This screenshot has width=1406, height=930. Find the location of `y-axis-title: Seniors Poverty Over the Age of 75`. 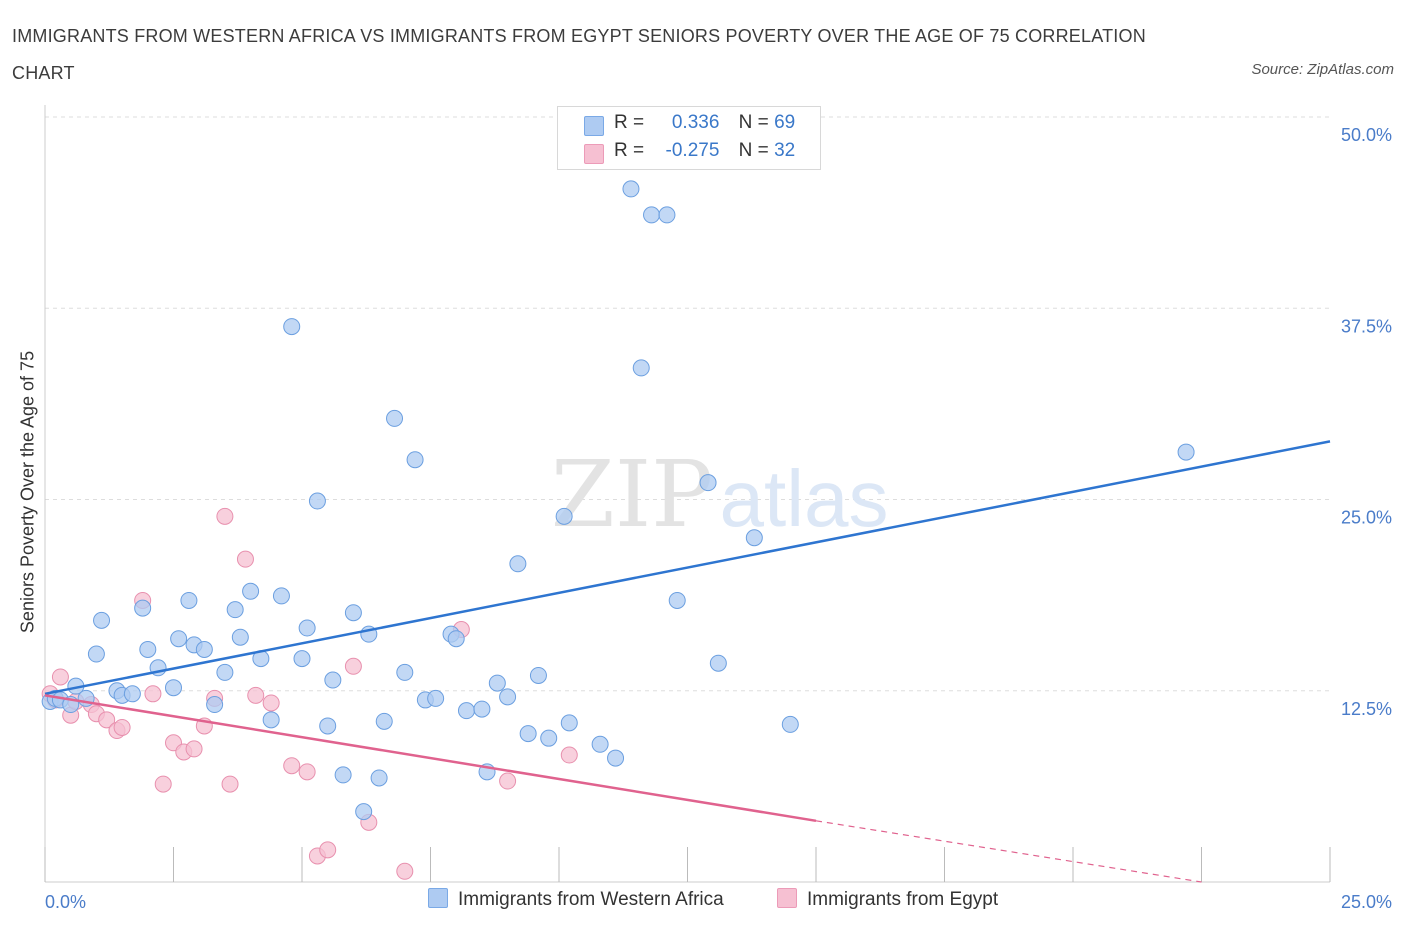

y-axis-title: Seniors Poverty Over the Age of 75 is located at coordinates (27, 492).